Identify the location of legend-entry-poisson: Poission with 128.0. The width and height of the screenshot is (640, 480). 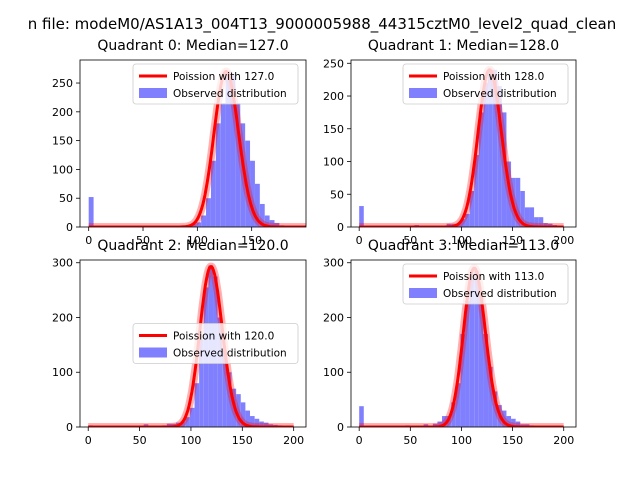
(493, 77).